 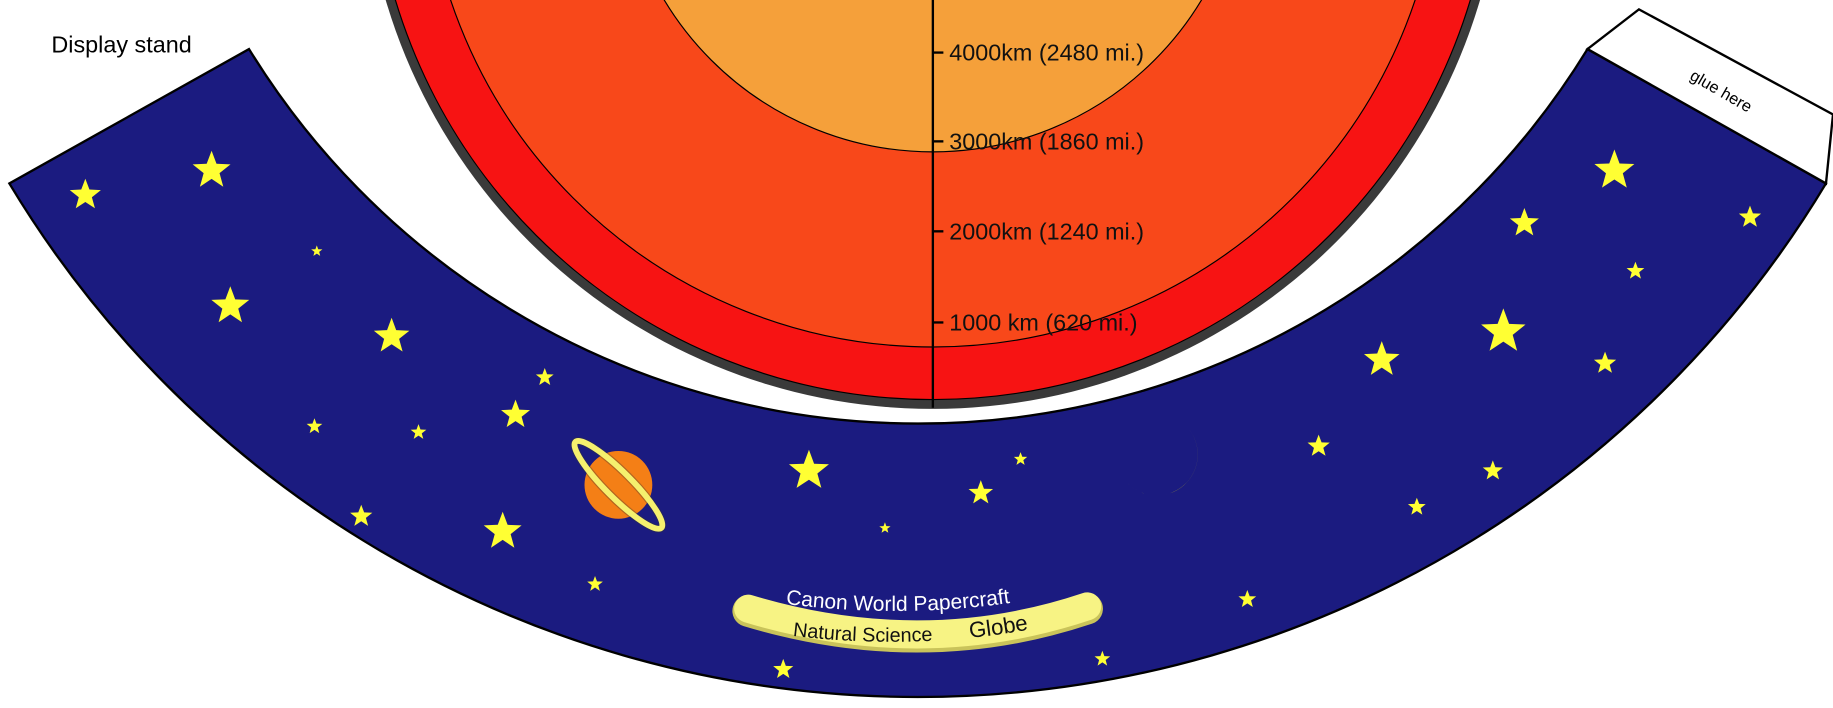 What do you see at coordinates (121, 45) in the screenshot?
I see `stand-title: Display stand` at bounding box center [121, 45].